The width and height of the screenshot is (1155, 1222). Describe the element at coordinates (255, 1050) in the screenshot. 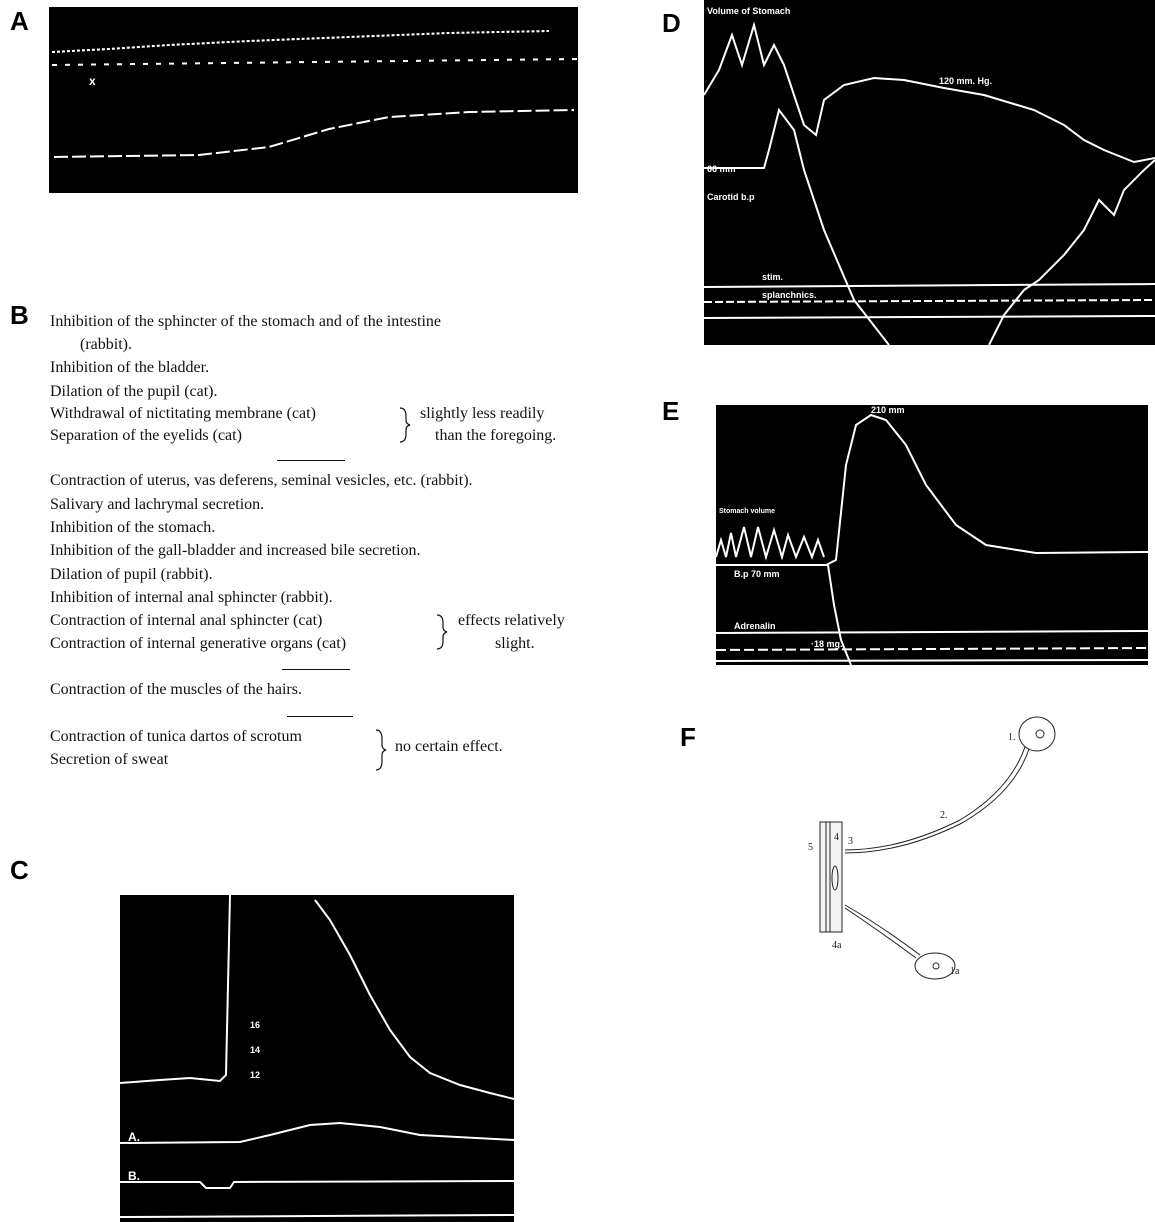

I see `scale-label: 14` at that location.